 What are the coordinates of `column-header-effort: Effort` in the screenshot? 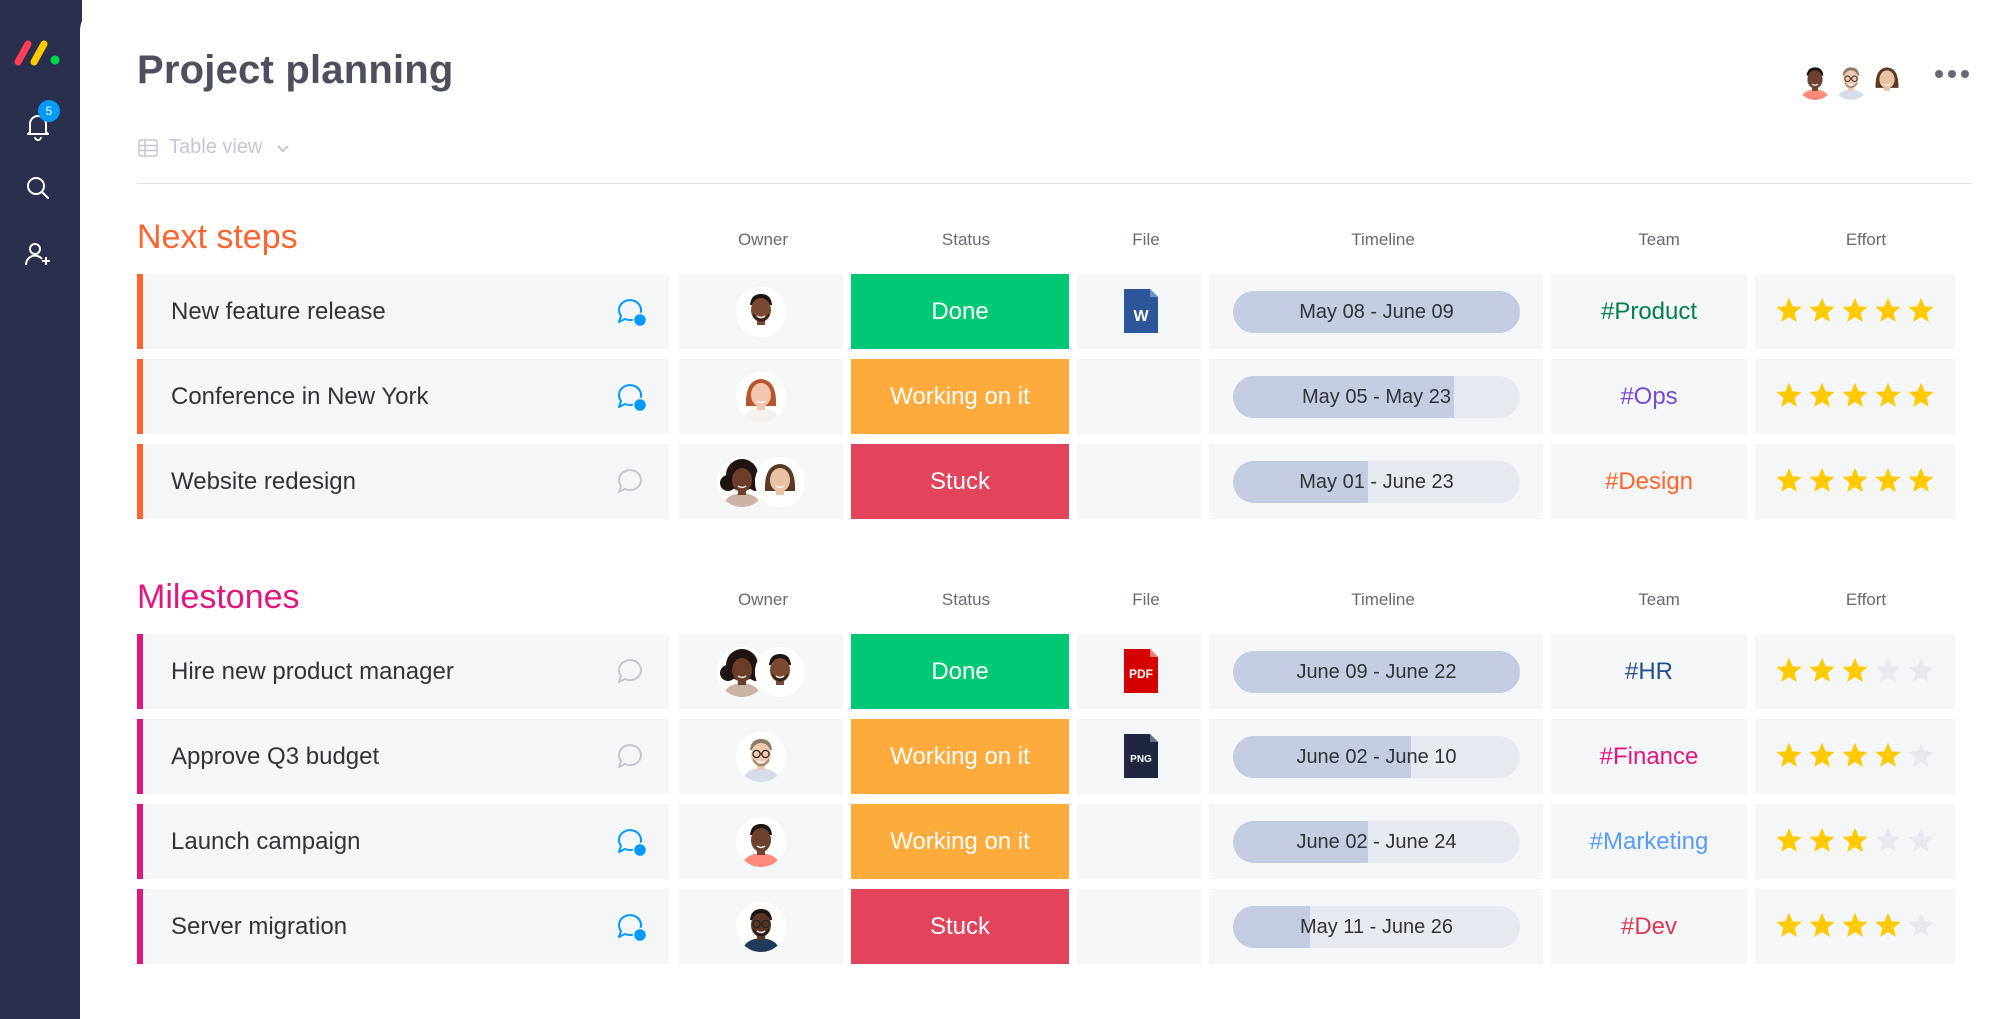 It's located at (1866, 599).